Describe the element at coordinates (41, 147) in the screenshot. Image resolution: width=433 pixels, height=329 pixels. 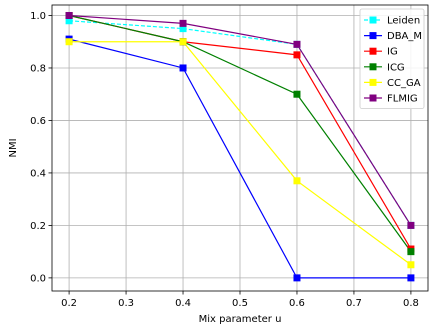
I see `y-axis-ticks: 0.0 0.2 0.4 0.6 0.8 1.0` at that location.